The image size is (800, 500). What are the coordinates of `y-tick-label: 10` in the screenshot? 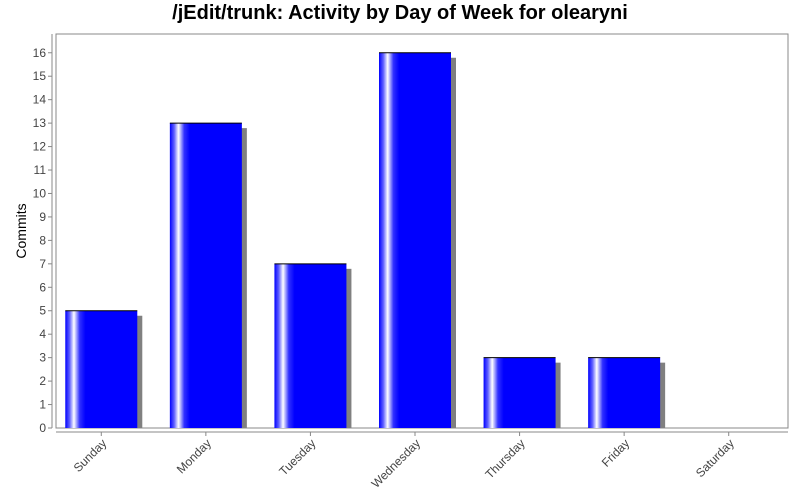 It's located at (40, 193).